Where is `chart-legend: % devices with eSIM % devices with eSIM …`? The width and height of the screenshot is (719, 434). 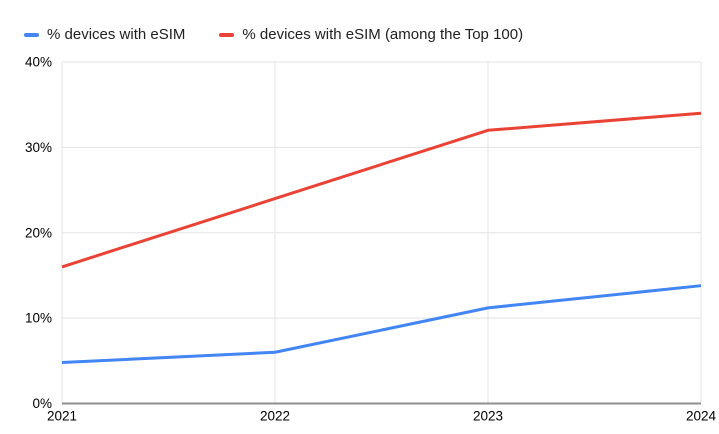 chart-legend: % devices with eSIM % devices with eSIM … is located at coordinates (273, 34).